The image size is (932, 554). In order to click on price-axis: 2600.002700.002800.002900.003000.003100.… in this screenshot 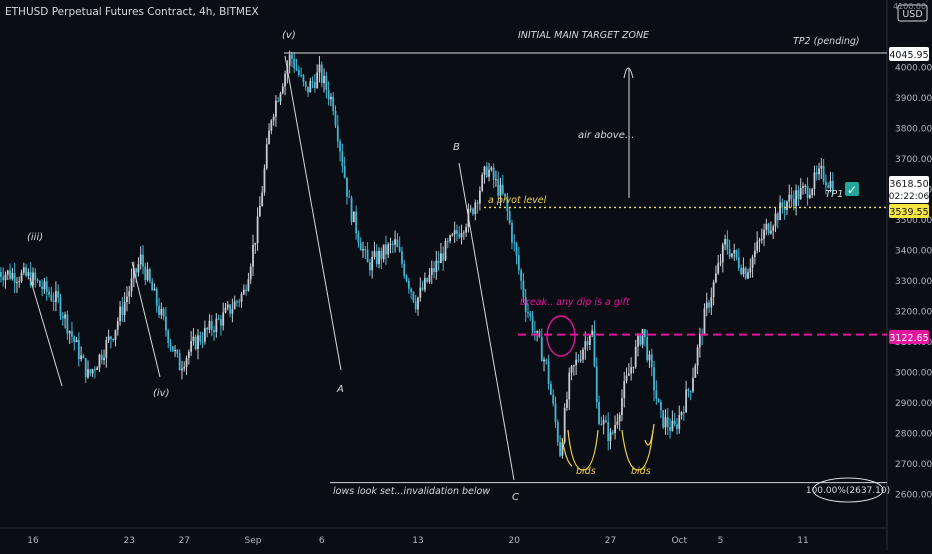, I will do `click(913, 282)`.